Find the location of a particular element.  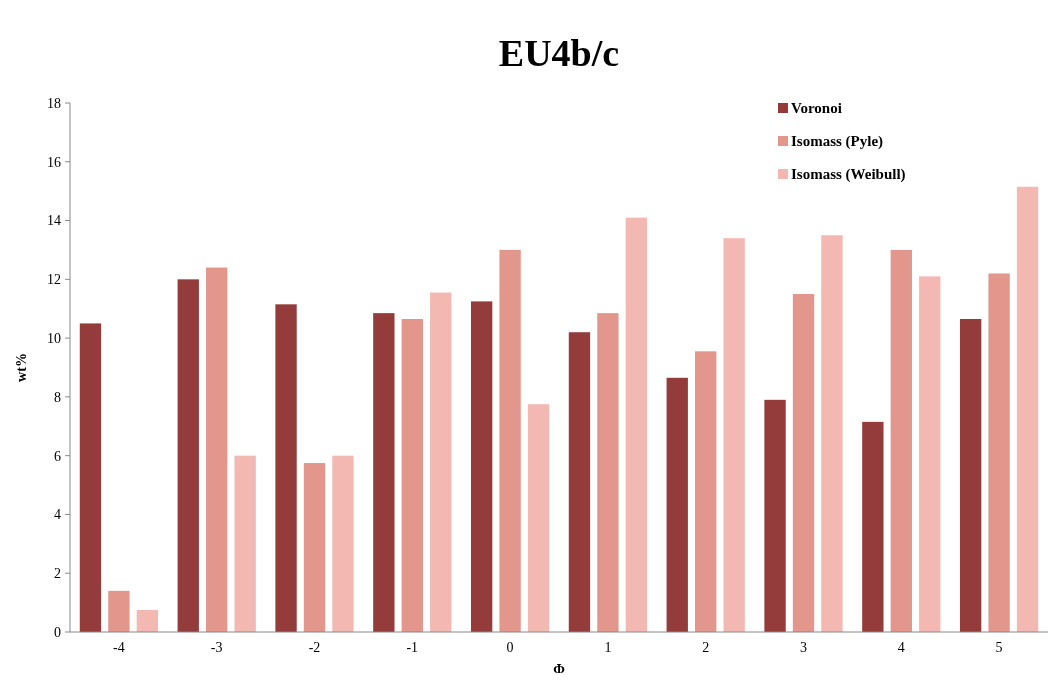

y-tick-label: 12 is located at coordinates (54, 280).